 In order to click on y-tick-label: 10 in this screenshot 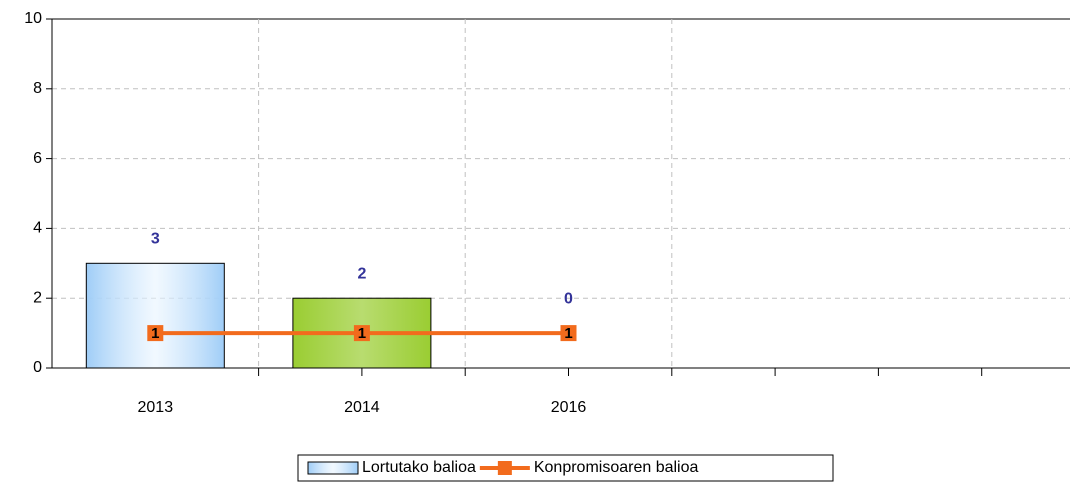, I will do `click(33, 18)`.